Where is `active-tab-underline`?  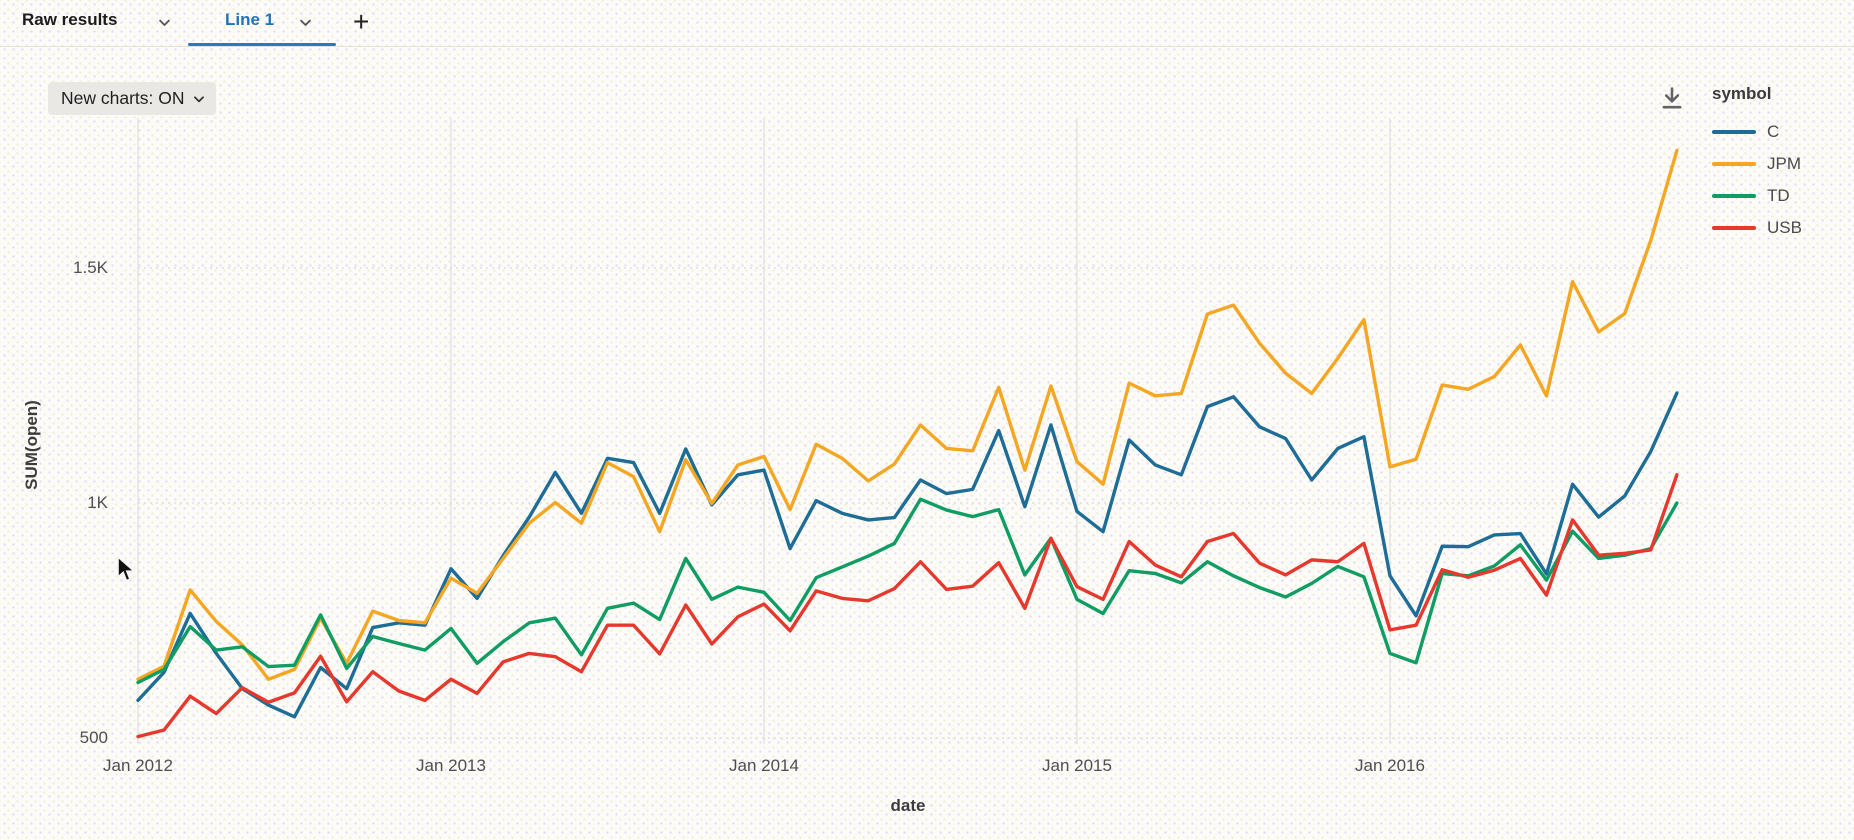
active-tab-underline is located at coordinates (262, 44).